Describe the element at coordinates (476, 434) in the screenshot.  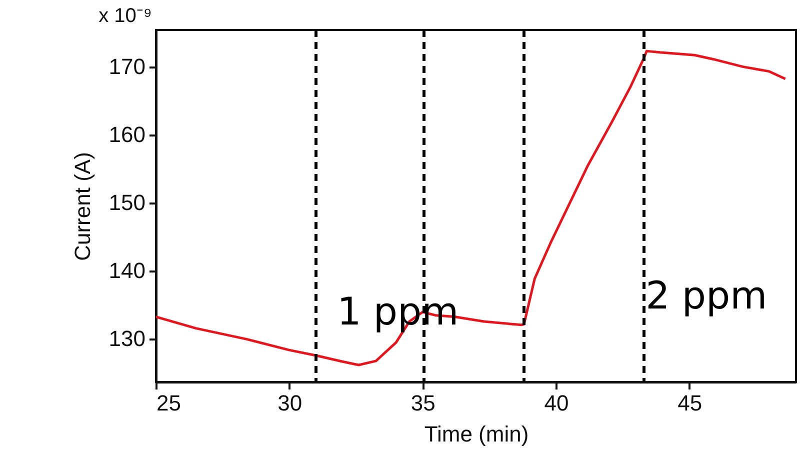
I see `x-axis-title: Time (min)` at that location.